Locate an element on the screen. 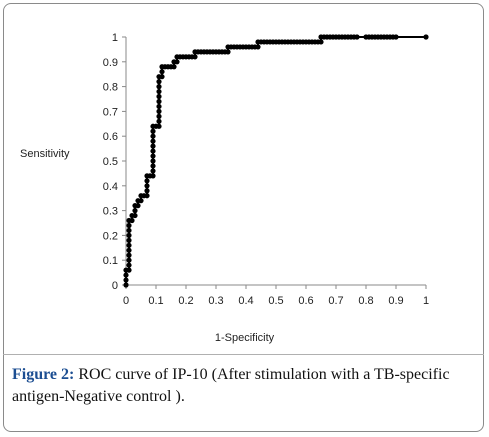 This screenshot has height=437, width=489. y-tick-label: 0.1 is located at coordinates (110, 261).